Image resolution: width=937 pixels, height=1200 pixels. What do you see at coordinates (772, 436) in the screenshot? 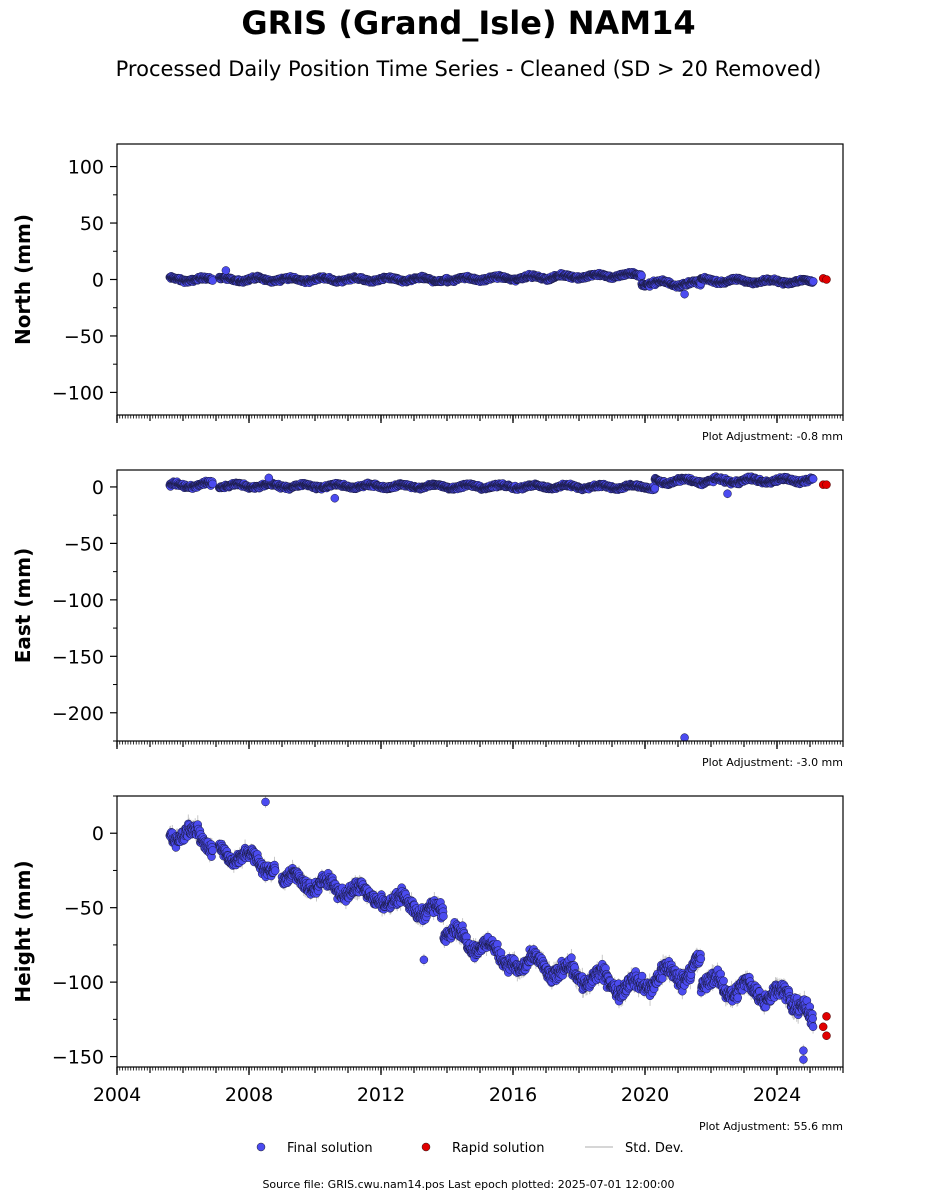
I see `plot-adjustment-label: Plot Adjustment: -0.8 mm` at bounding box center [772, 436].